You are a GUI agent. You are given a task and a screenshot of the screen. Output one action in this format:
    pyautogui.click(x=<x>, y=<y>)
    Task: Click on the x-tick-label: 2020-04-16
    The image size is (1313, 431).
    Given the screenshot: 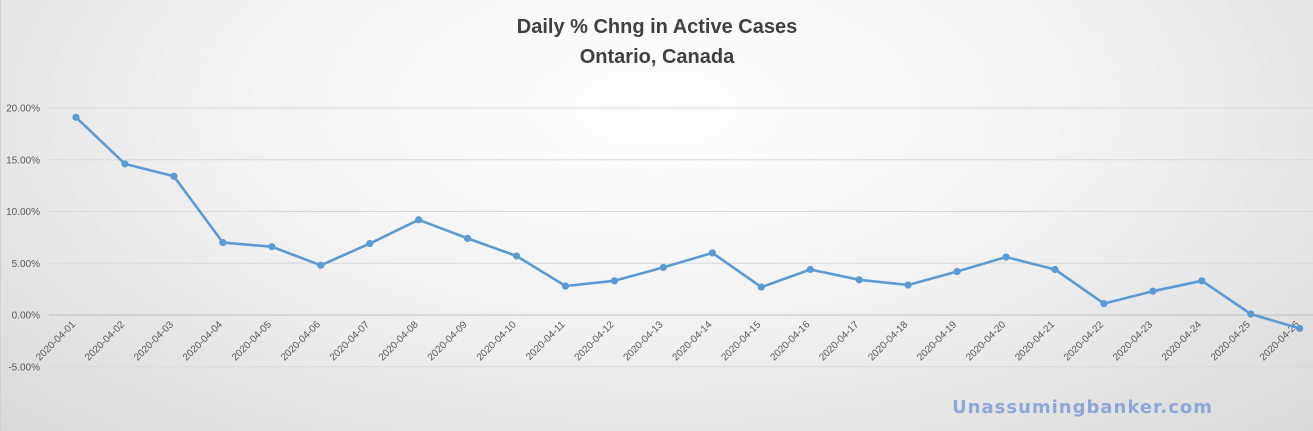 What is the action you would take?
    pyautogui.click(x=790, y=341)
    